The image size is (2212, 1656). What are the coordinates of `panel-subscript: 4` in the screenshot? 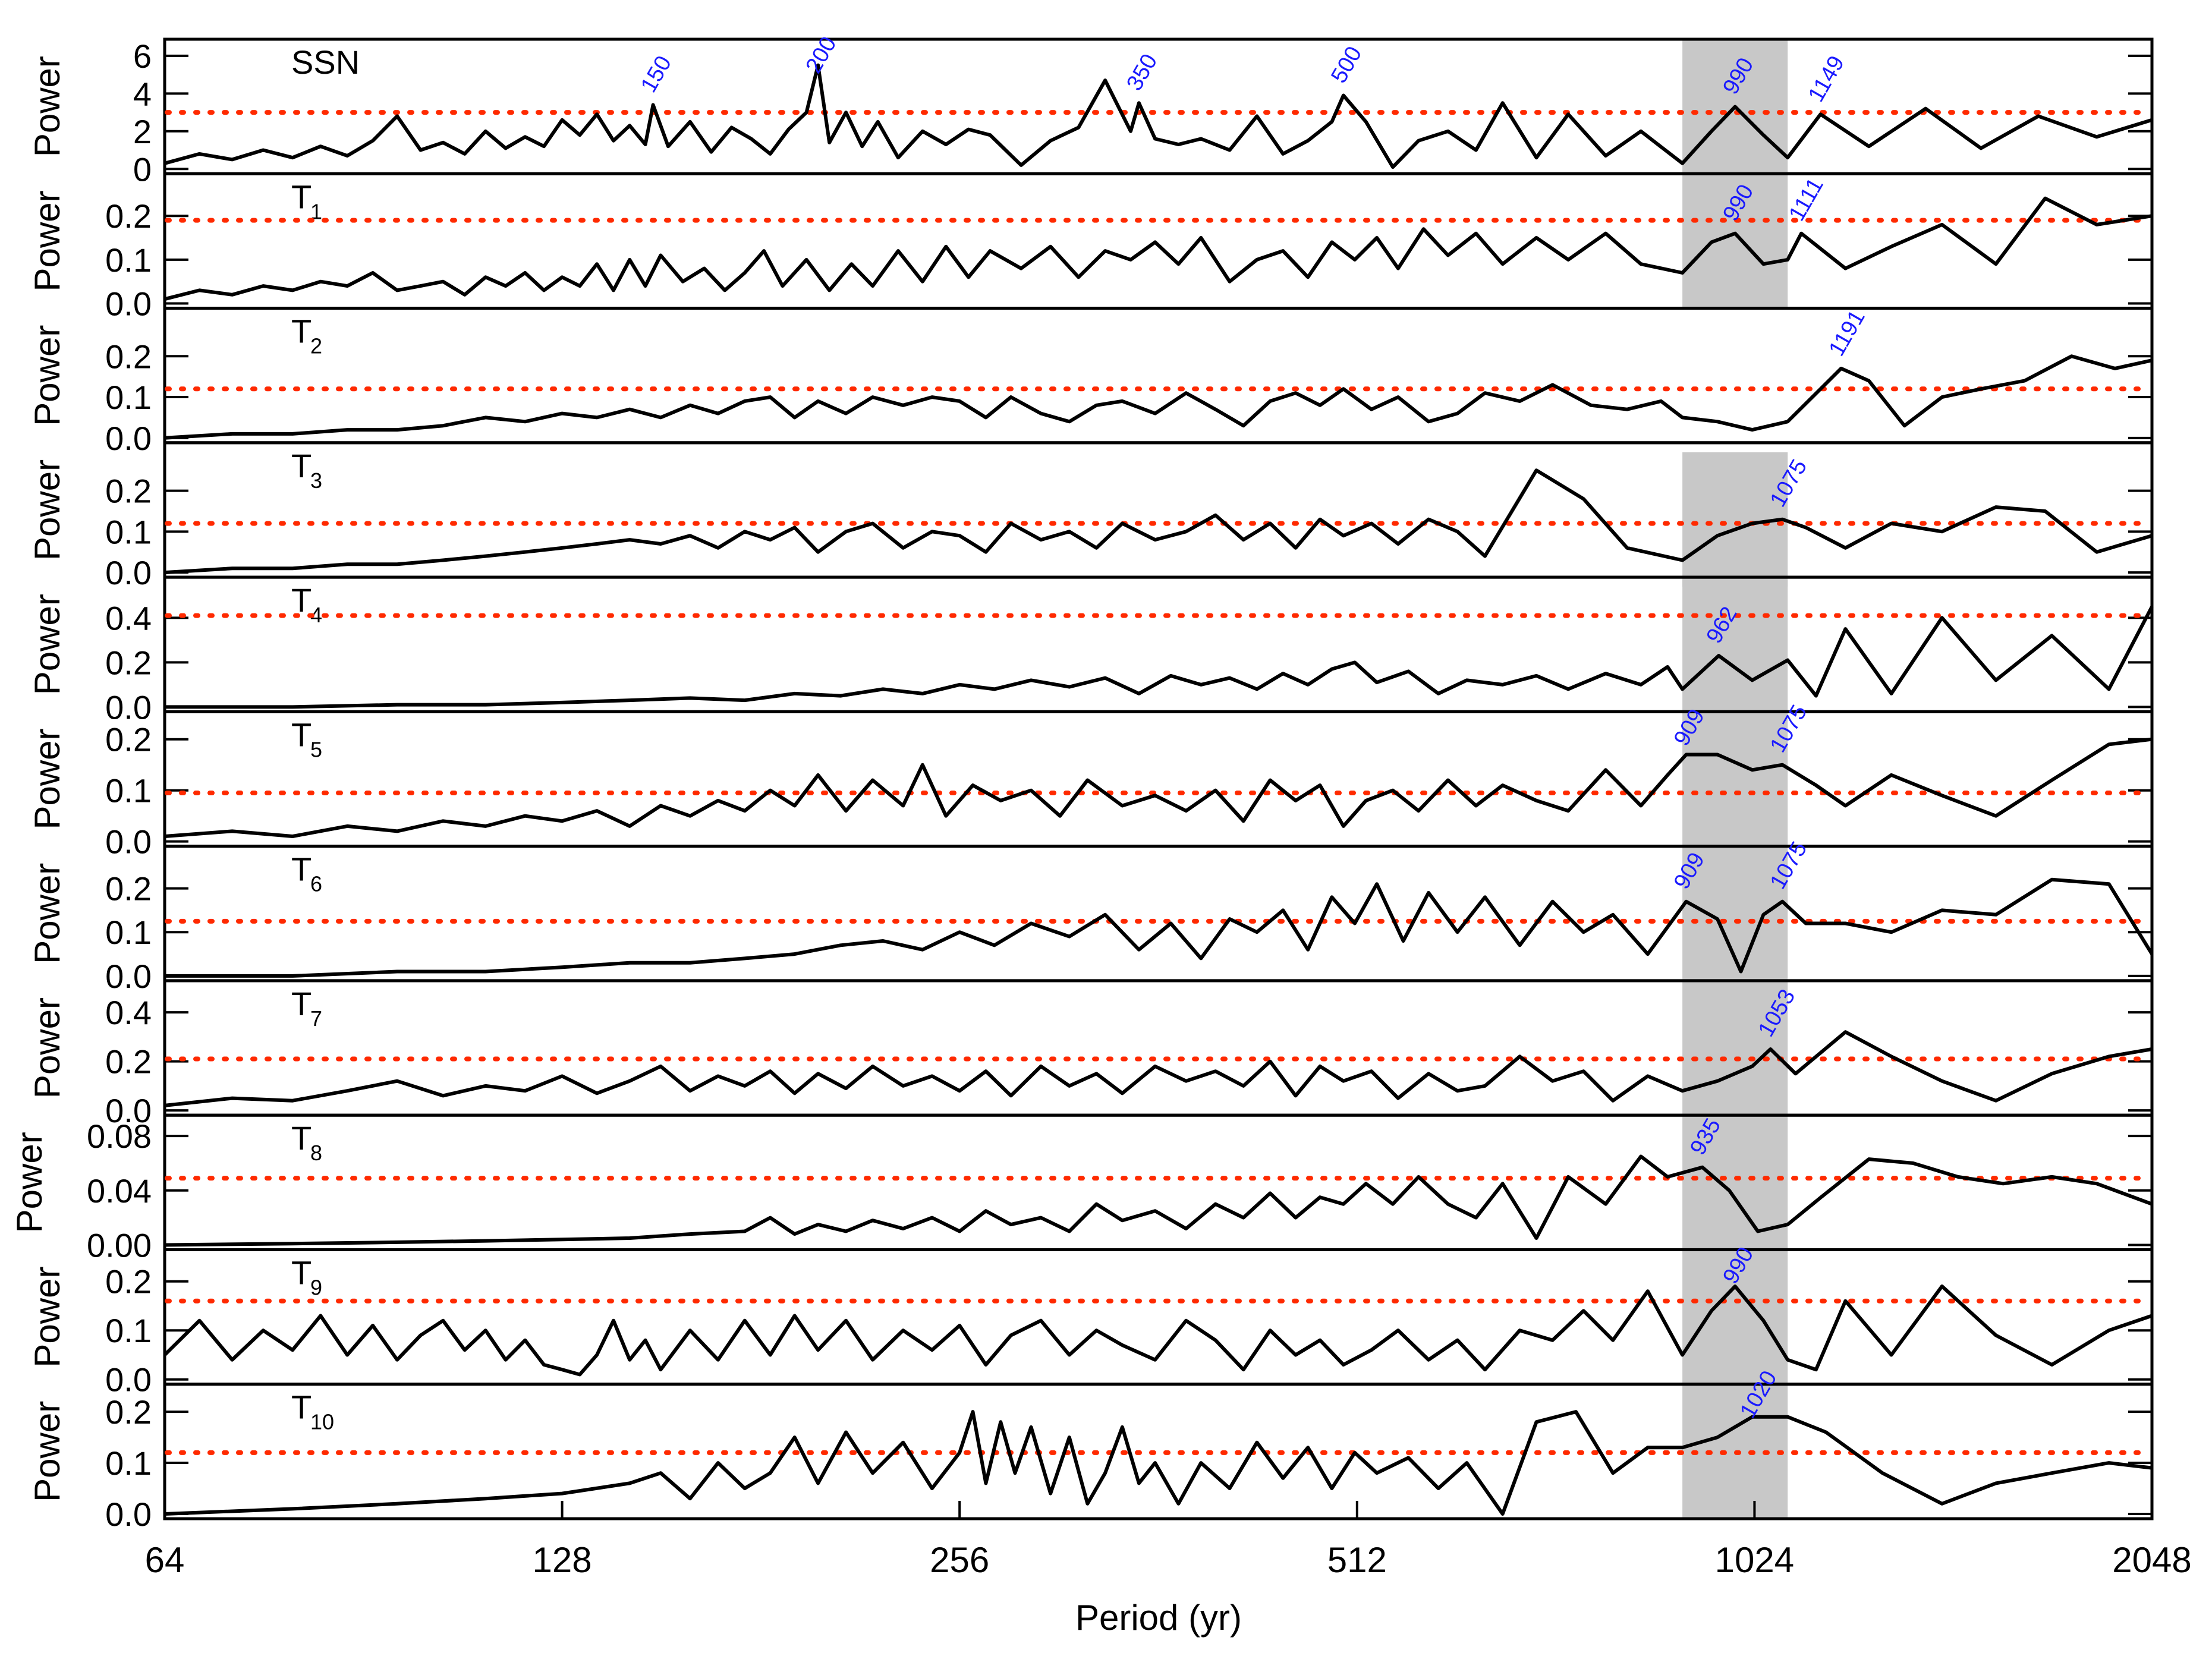 It's located at (316, 615).